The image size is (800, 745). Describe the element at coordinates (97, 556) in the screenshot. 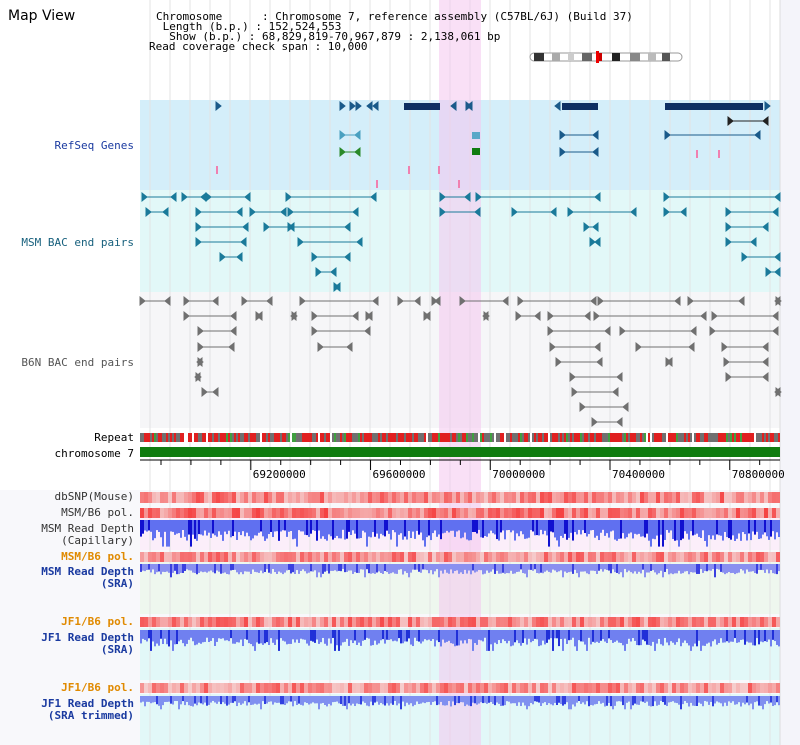

I see `track-label-msm-pol-2: MSM/B6 pol.` at that location.